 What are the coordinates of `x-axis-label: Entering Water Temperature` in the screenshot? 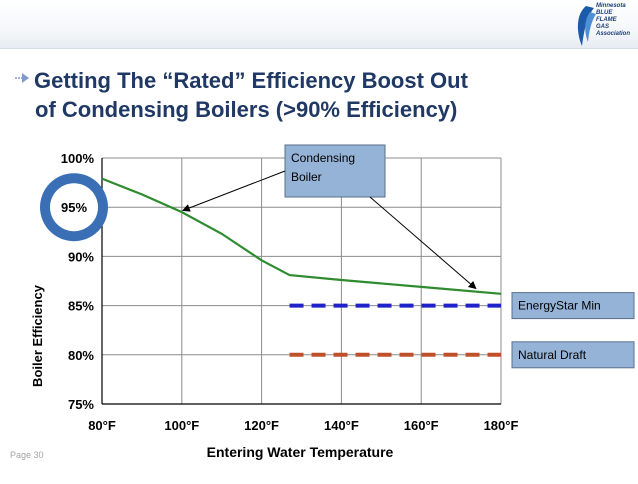 It's located at (300, 452).